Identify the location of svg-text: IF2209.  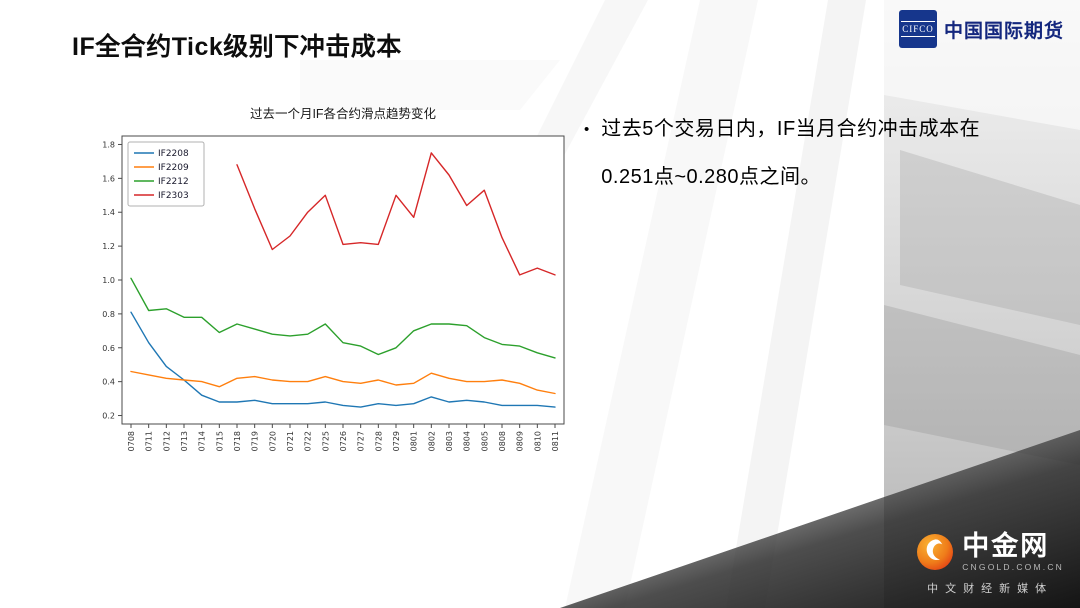
(173, 168).